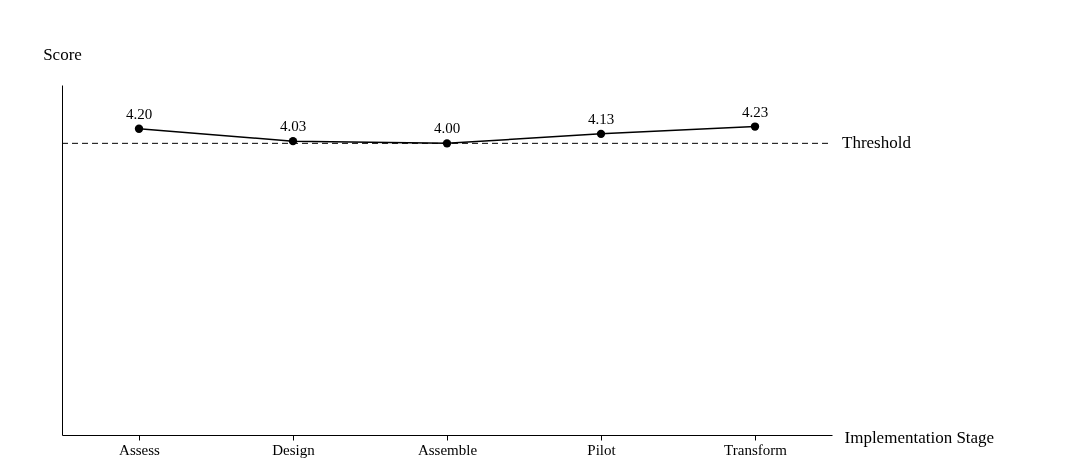 Image resolution: width=1080 pixels, height=472 pixels. I want to click on x-tick-label: Design, so click(294, 449).